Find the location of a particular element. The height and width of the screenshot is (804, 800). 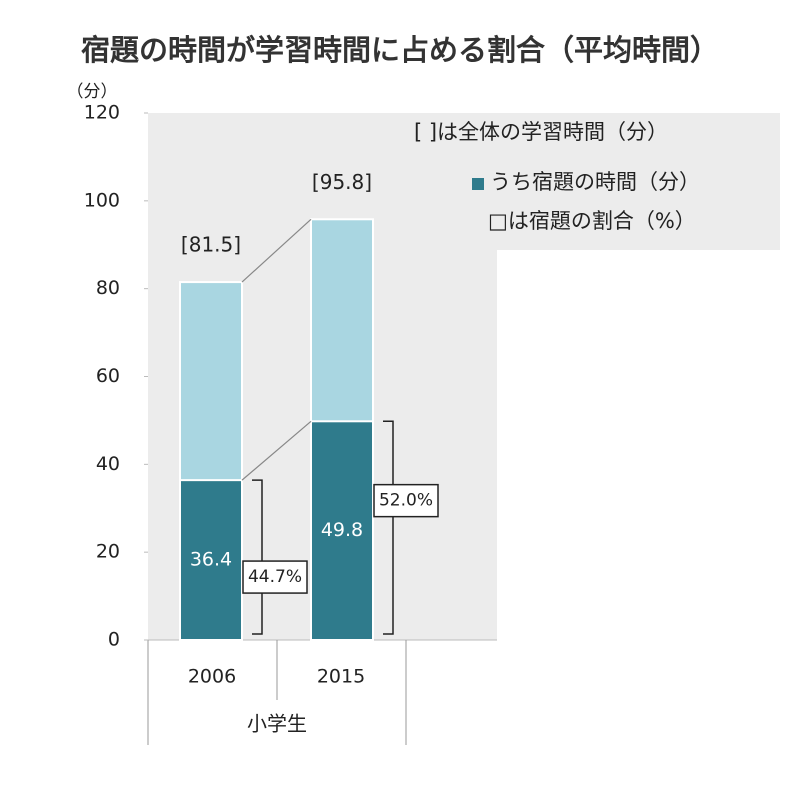

share-label: 52.0% is located at coordinates (406, 501).